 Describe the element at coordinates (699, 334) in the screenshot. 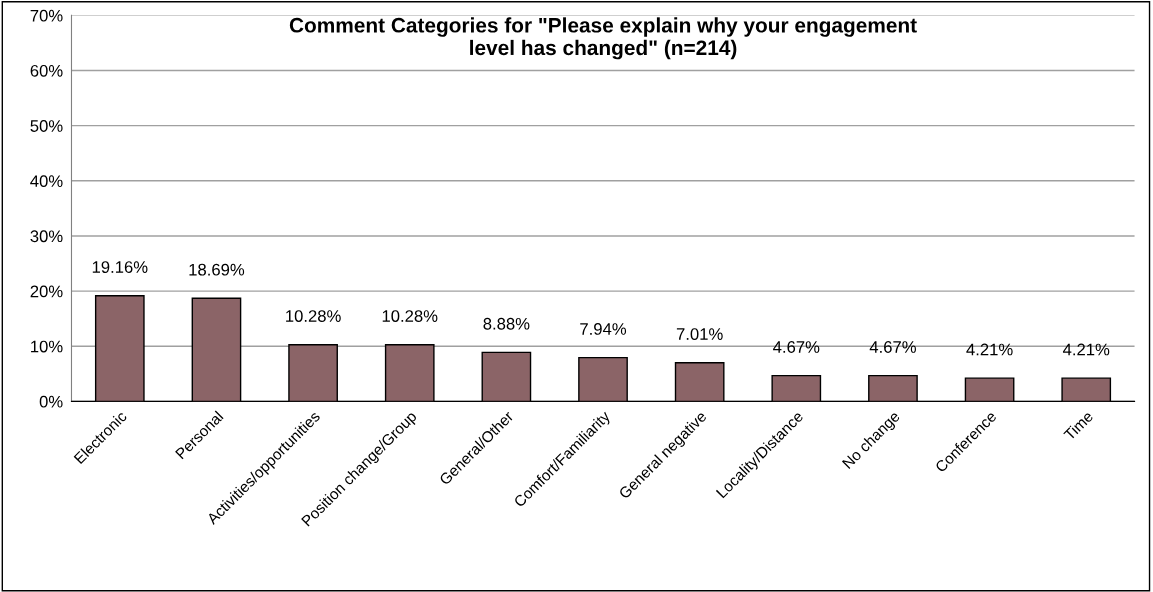

I see `data-label: 7.01%` at that location.